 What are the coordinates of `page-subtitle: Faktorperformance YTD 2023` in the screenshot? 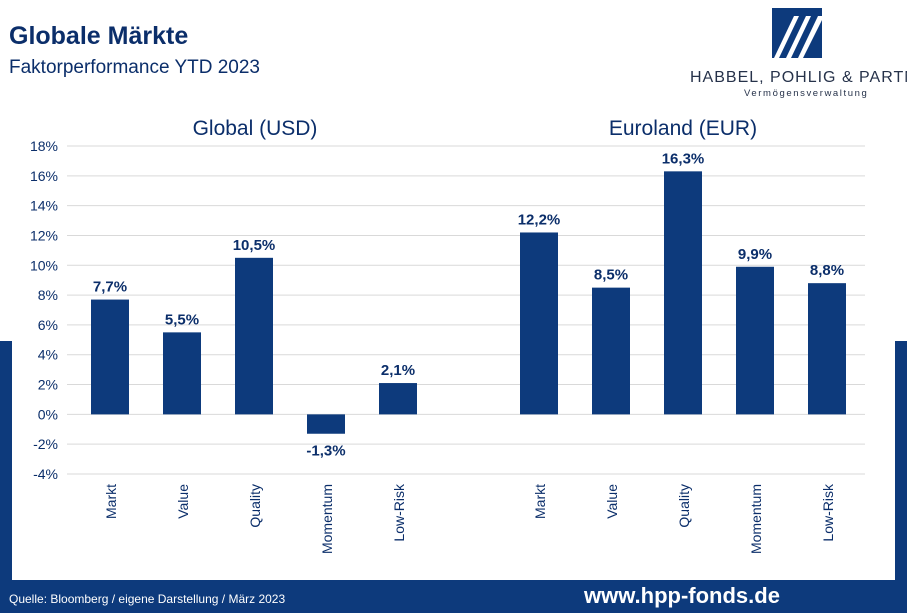 It's located at (134, 67).